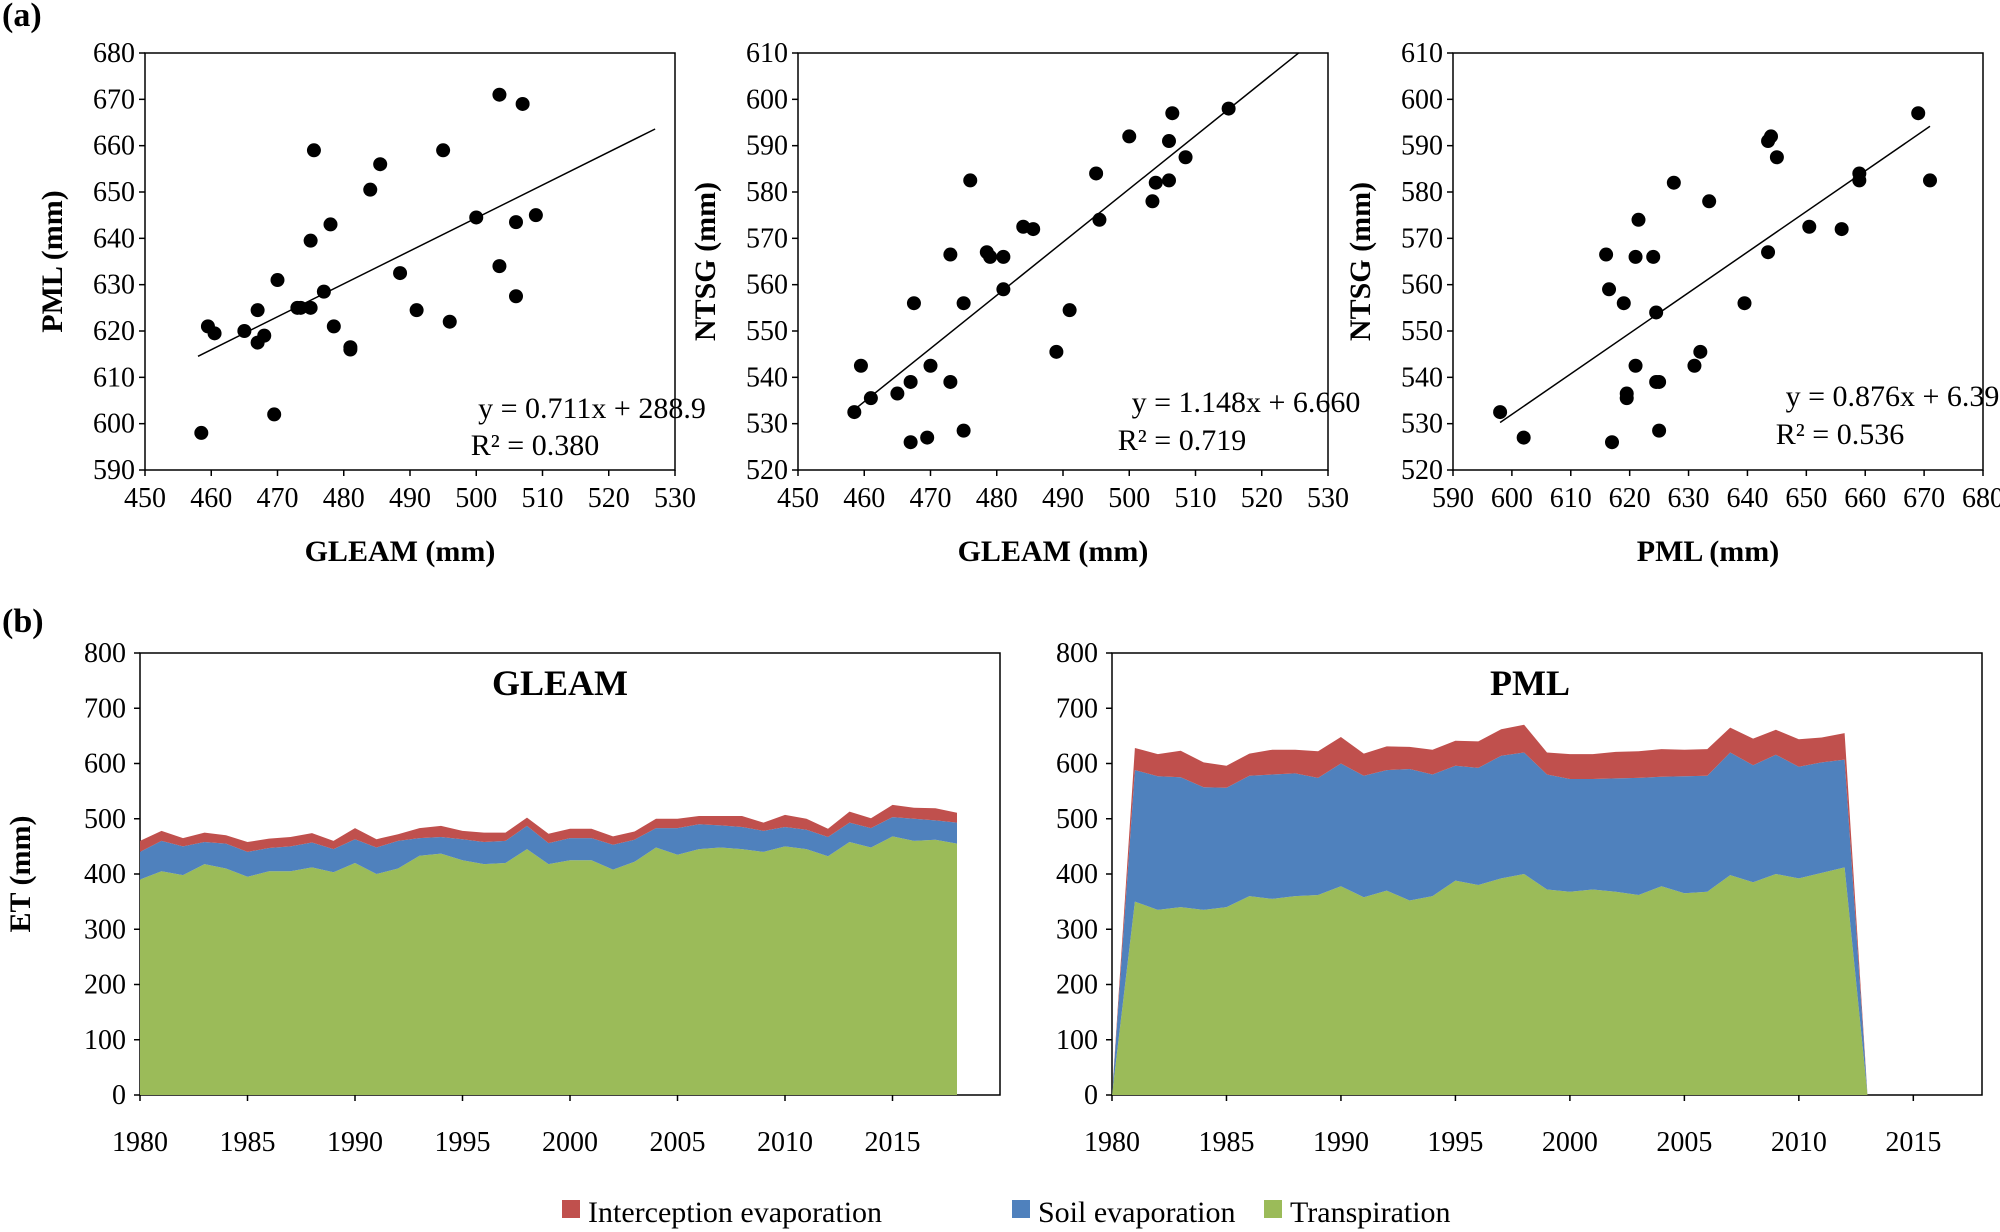 The height and width of the screenshot is (1232, 2000). Describe the element at coordinates (735, 1212) in the screenshot. I see `legend-label-interception: Interception evaporation` at that location.